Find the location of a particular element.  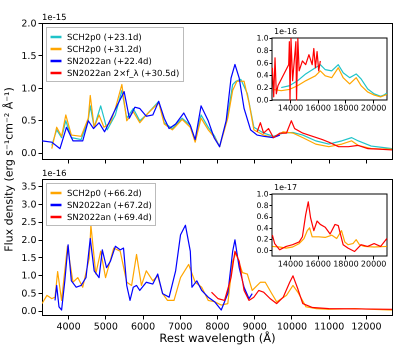

legend-label: SN2022an (+69.4d) is located at coordinates (109, 218).